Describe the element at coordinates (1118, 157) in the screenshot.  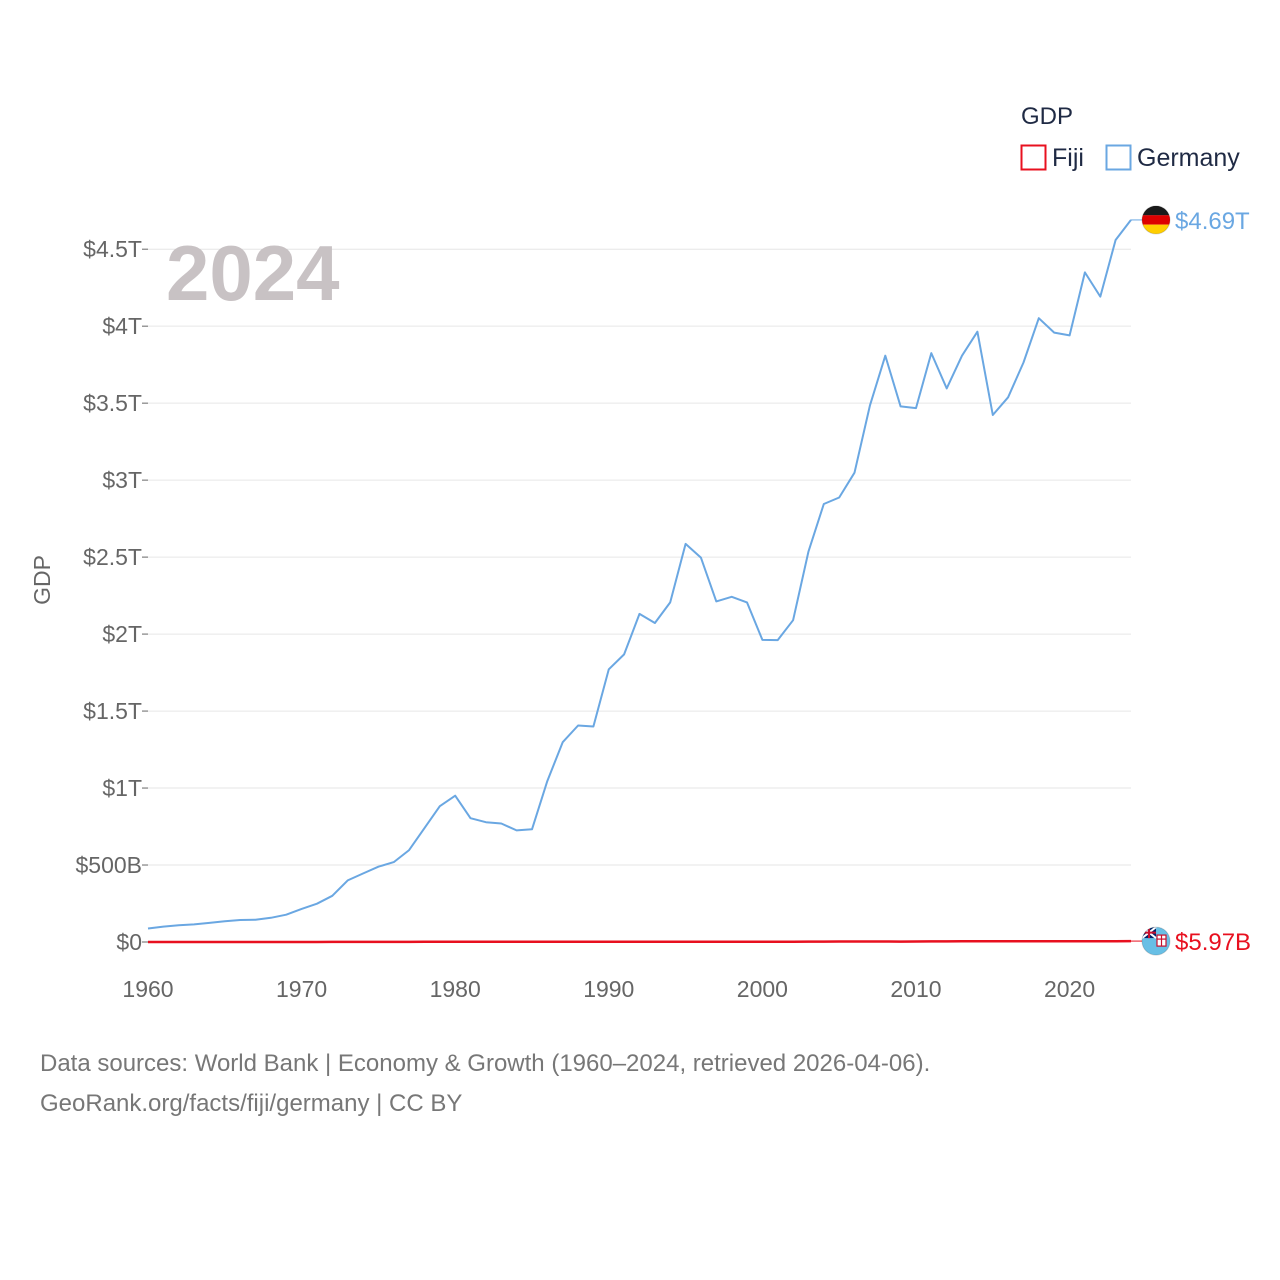
I see `legend-swatch-germany` at that location.